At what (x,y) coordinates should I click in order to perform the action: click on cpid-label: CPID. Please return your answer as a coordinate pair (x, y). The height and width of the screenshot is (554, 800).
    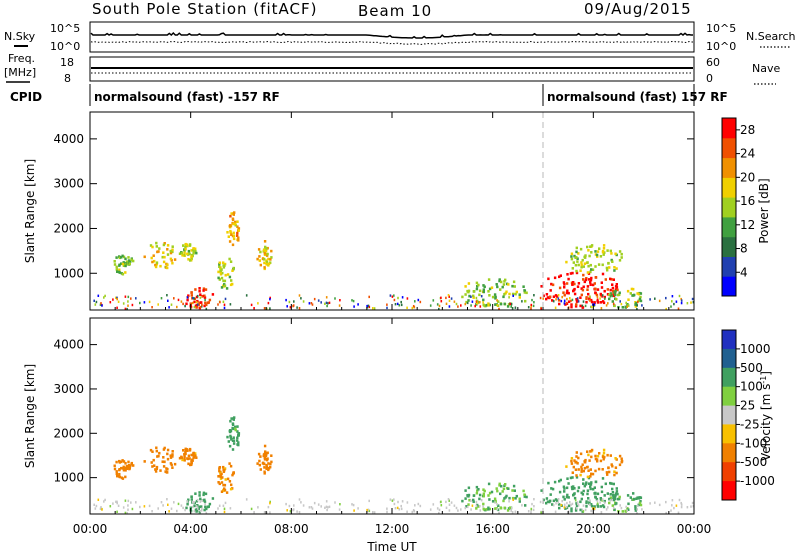
    Looking at the image, I should click on (26, 97).